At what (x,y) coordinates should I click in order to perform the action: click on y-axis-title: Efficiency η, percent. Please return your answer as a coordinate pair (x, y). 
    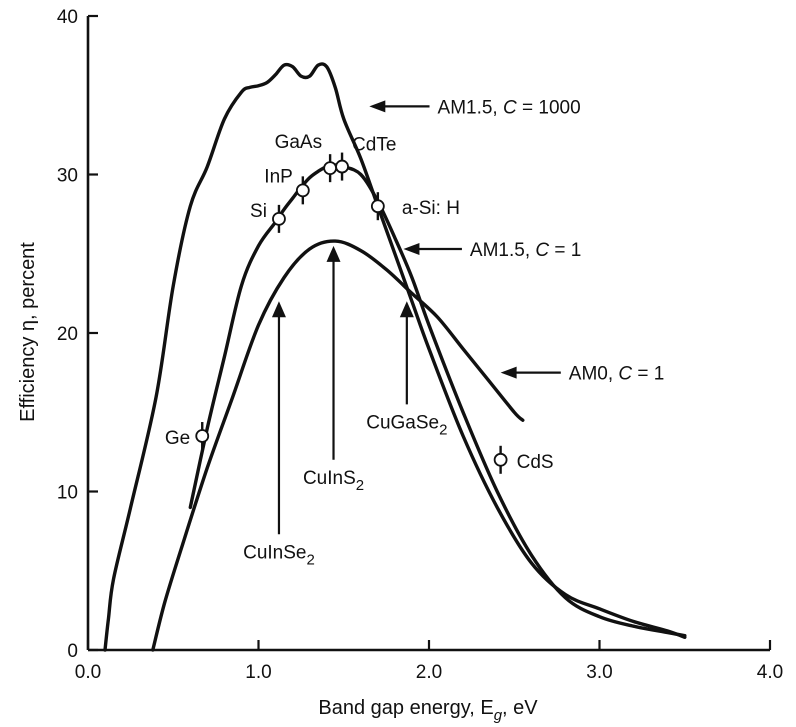
    Looking at the image, I should click on (28, 332).